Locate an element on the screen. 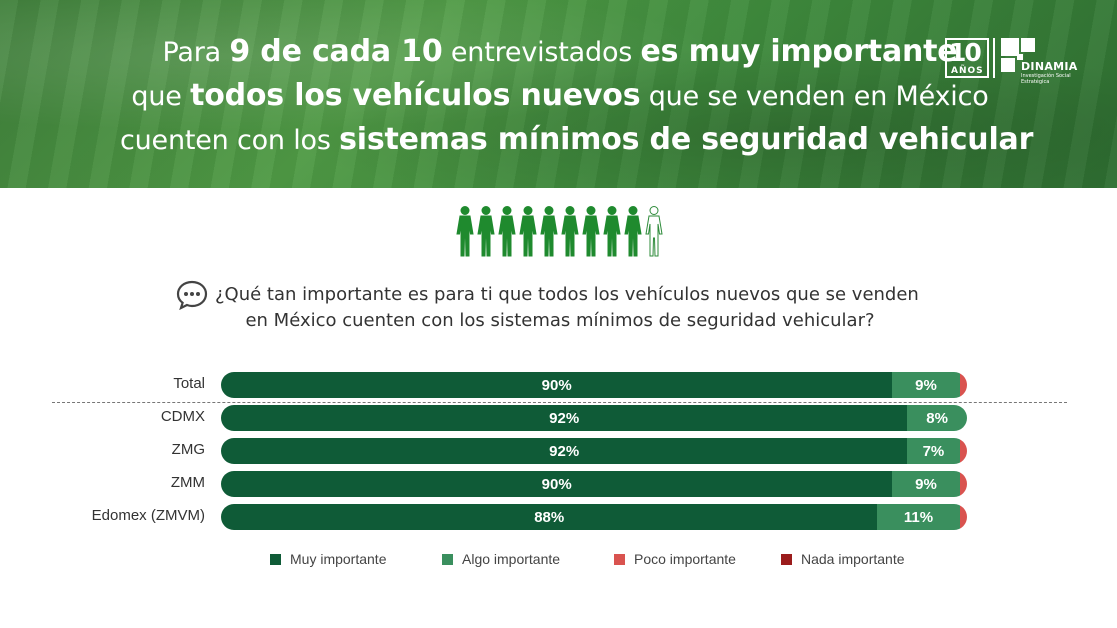  bar-segment: 88% is located at coordinates (549, 517).